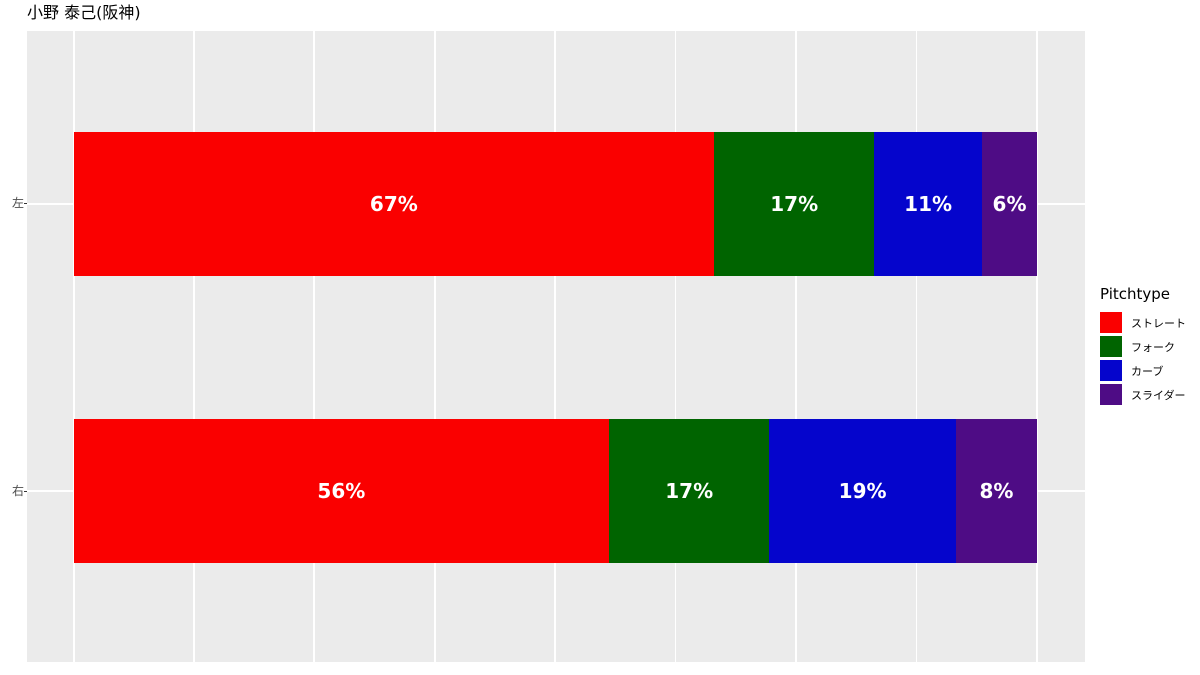  What do you see at coordinates (1135, 294) in the screenshot?
I see `legend-title: Pitchtype` at bounding box center [1135, 294].